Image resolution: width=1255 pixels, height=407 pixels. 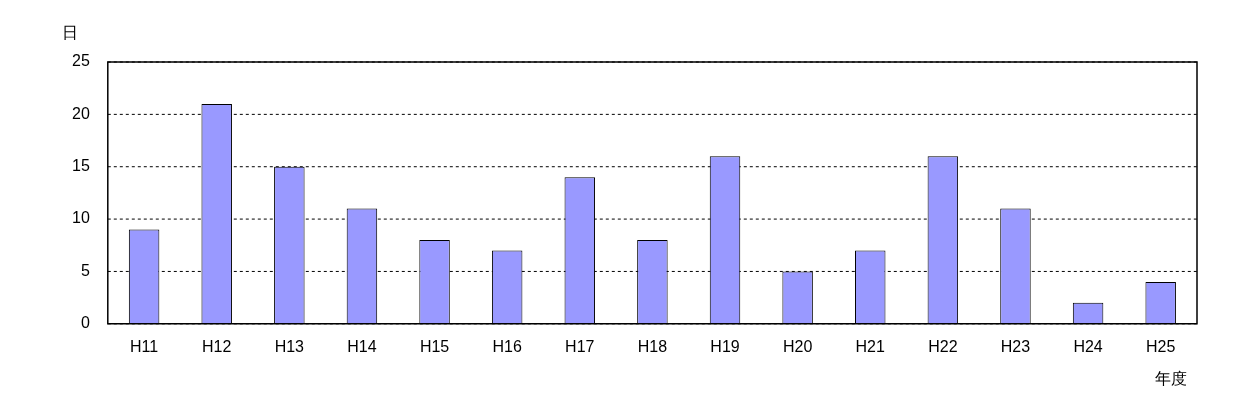 What do you see at coordinates (1171, 379) in the screenshot?
I see `x-axis-title: 年度` at bounding box center [1171, 379].